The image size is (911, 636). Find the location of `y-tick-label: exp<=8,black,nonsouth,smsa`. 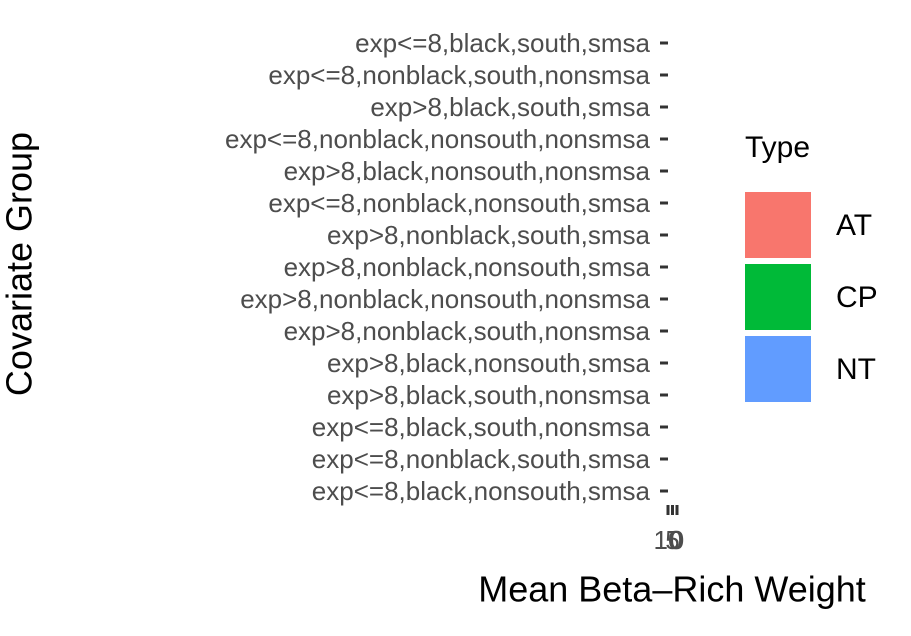

y-tick-label: exp<=8,black,nonsouth,smsa is located at coordinates (481, 491).